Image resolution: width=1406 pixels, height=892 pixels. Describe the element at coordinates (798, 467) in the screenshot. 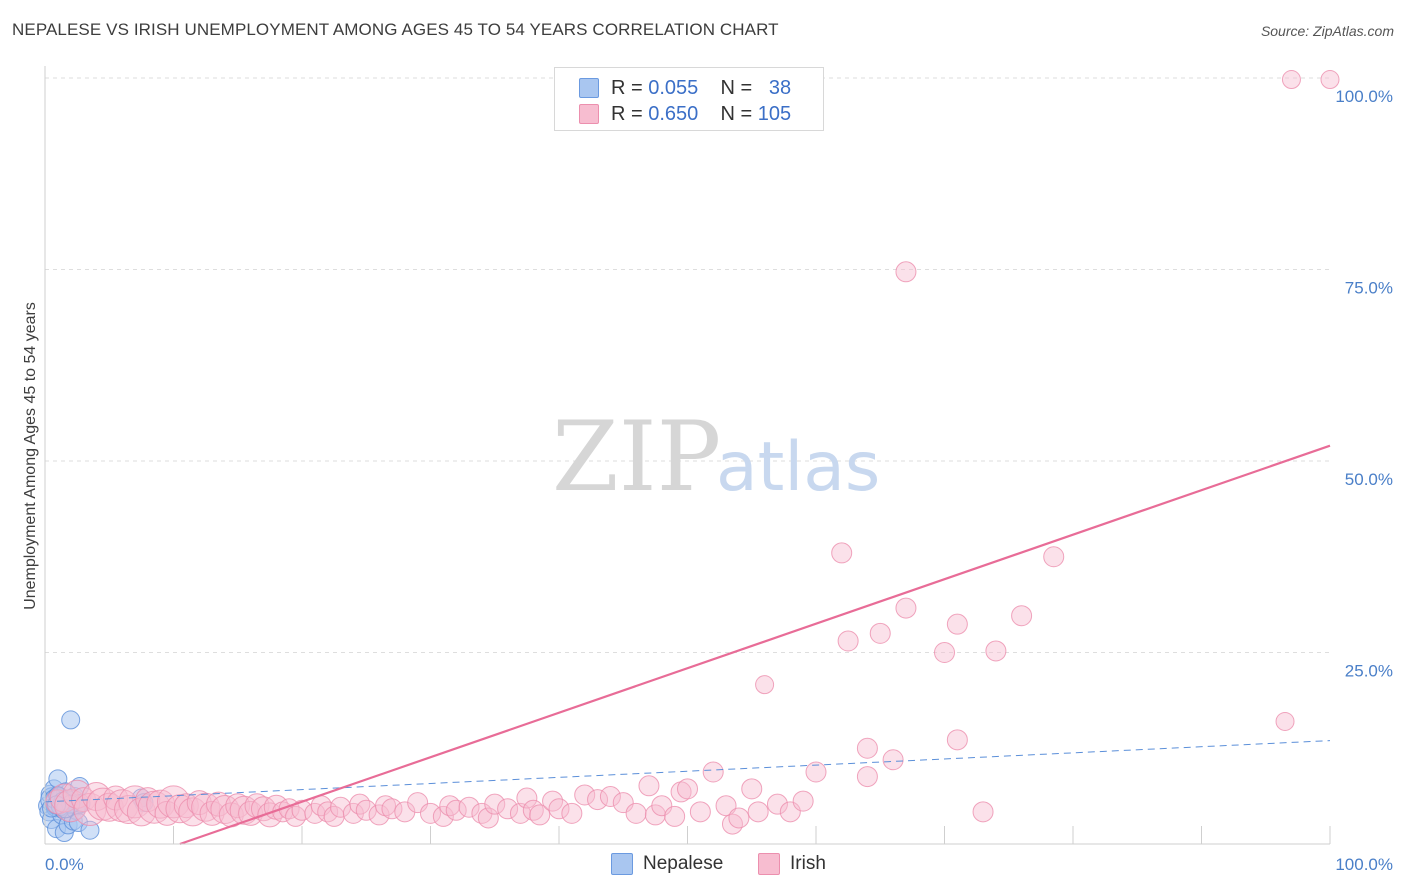

I see `watermark-atlas: atlas` at that location.